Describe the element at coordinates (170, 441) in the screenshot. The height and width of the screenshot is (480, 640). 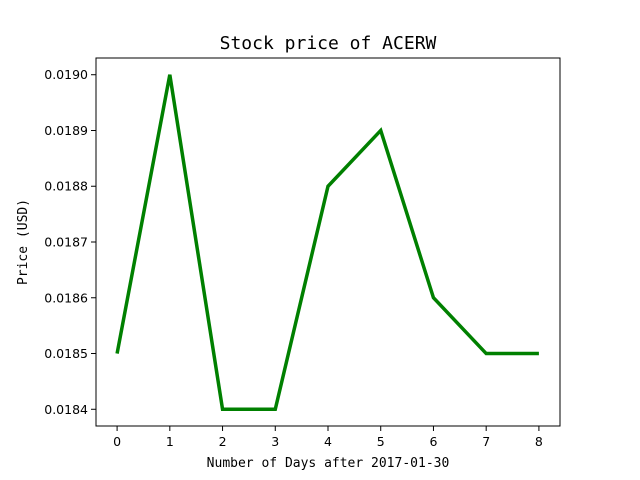
I see `x-tick-label: 1` at that location.